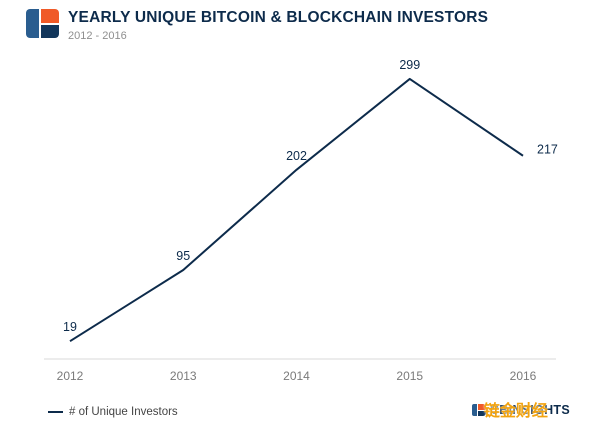 Image resolution: width=600 pixels, height=428 pixels. I want to click on x-tick-2012: 2012, so click(70, 375).